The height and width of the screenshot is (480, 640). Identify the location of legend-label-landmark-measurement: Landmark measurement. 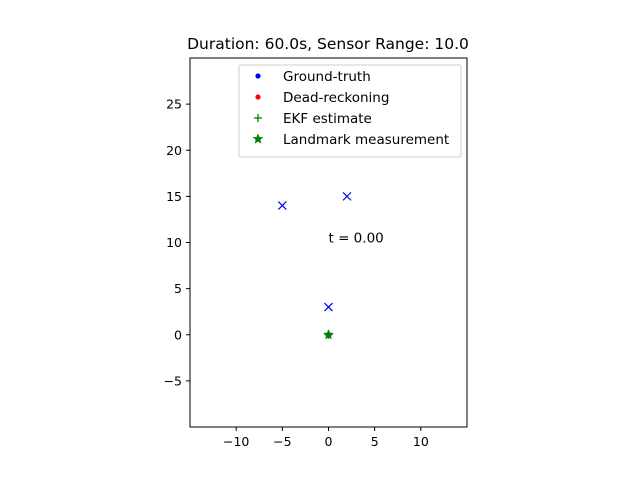
(366, 140).